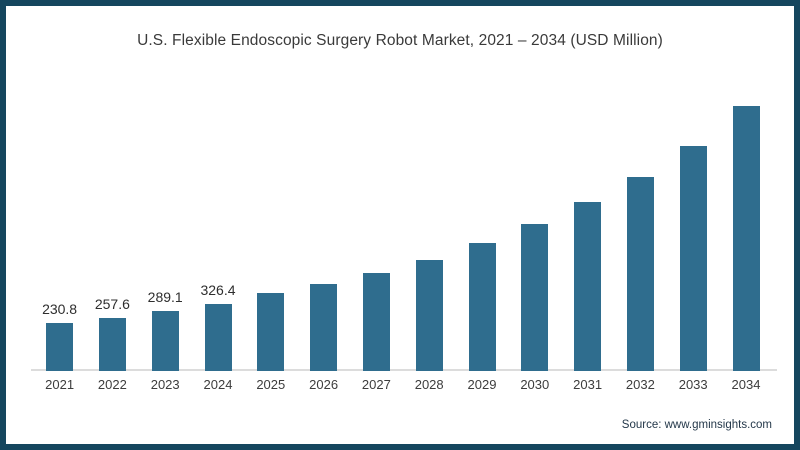  Describe the element at coordinates (640, 274) in the screenshot. I see `bar-2032` at that location.